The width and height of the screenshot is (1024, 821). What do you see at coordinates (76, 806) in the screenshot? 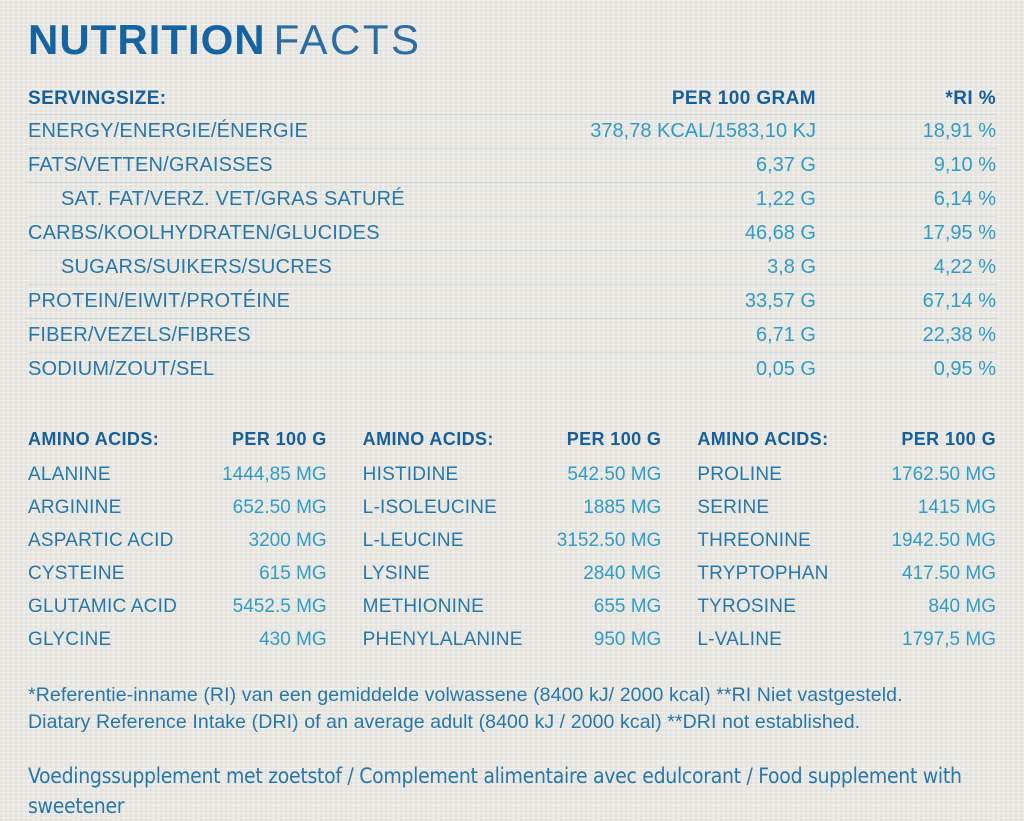
I see `supplement-line-2: sweetener` at bounding box center [76, 806].